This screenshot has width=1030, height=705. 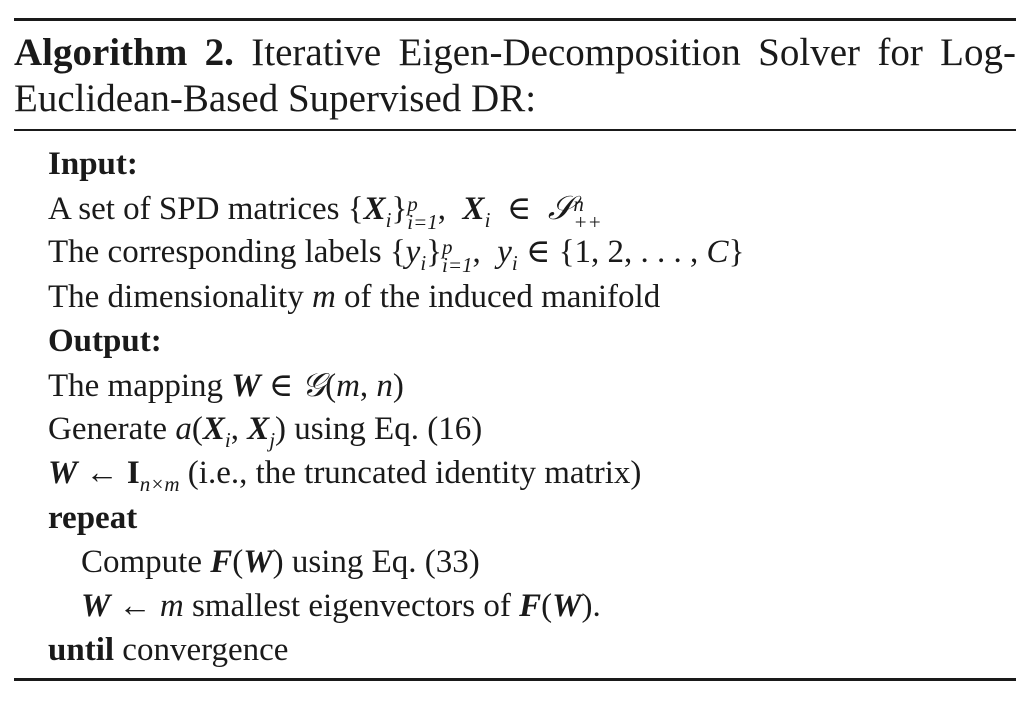 I want to click on algorithm-label: Algorithm 2., so click(x=124, y=52).